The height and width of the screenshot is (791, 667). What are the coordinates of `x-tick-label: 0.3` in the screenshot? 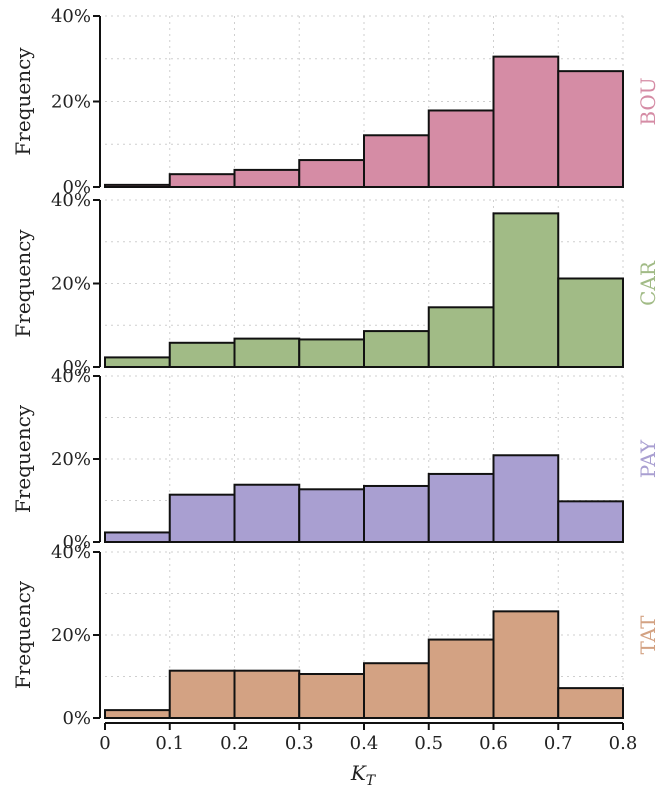 It's located at (299, 743).